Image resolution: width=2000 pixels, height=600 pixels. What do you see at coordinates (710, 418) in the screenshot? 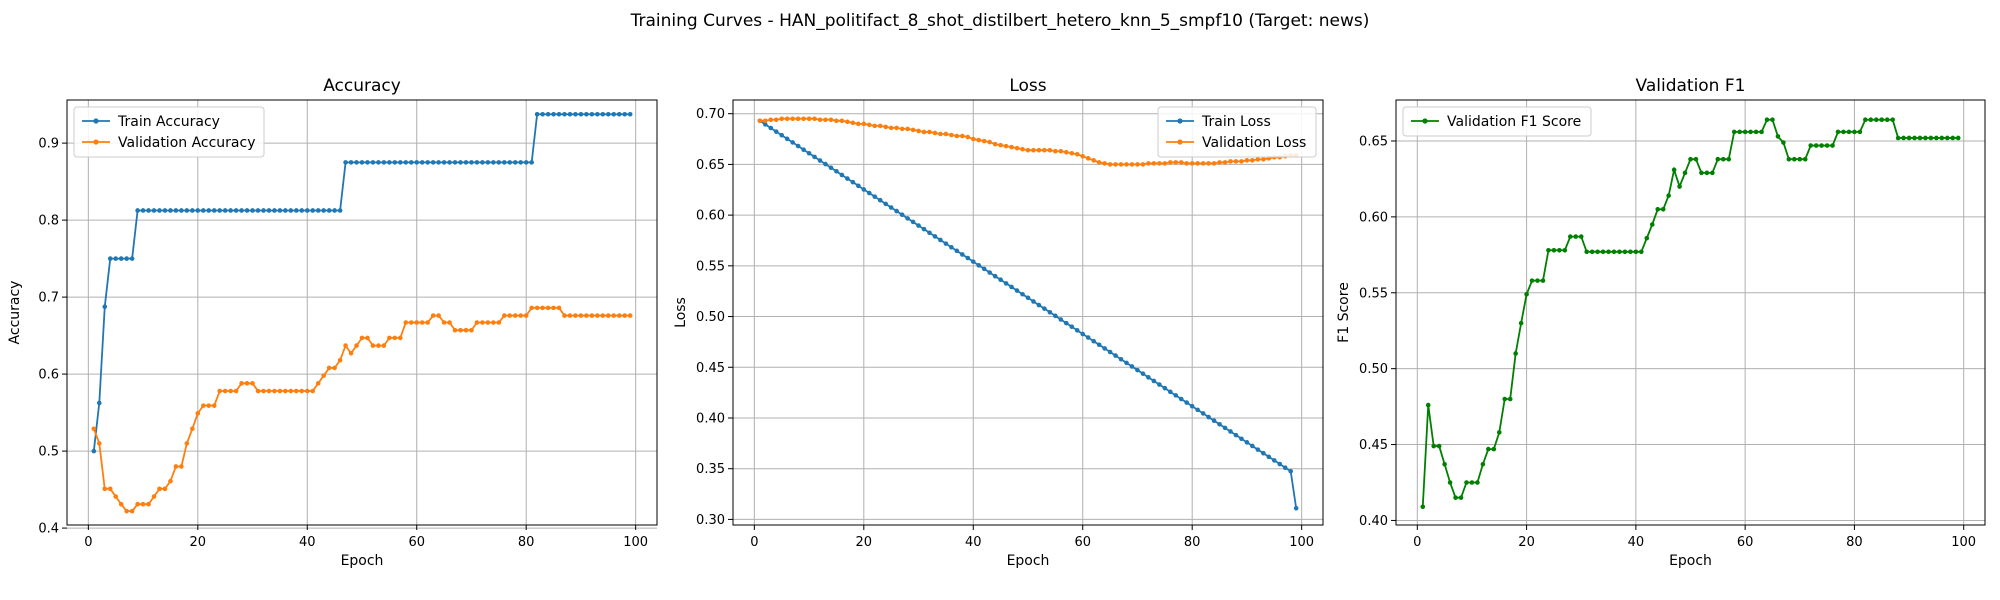
I see `y-tick-label: 0.40` at bounding box center [710, 418].